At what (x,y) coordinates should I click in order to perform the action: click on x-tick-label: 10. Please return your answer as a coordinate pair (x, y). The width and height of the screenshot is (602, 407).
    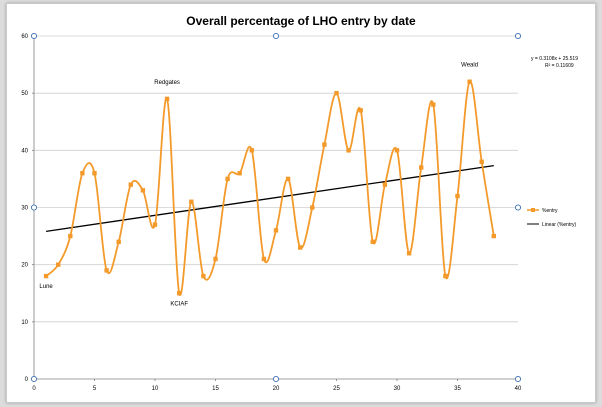
    Looking at the image, I should click on (155, 389).